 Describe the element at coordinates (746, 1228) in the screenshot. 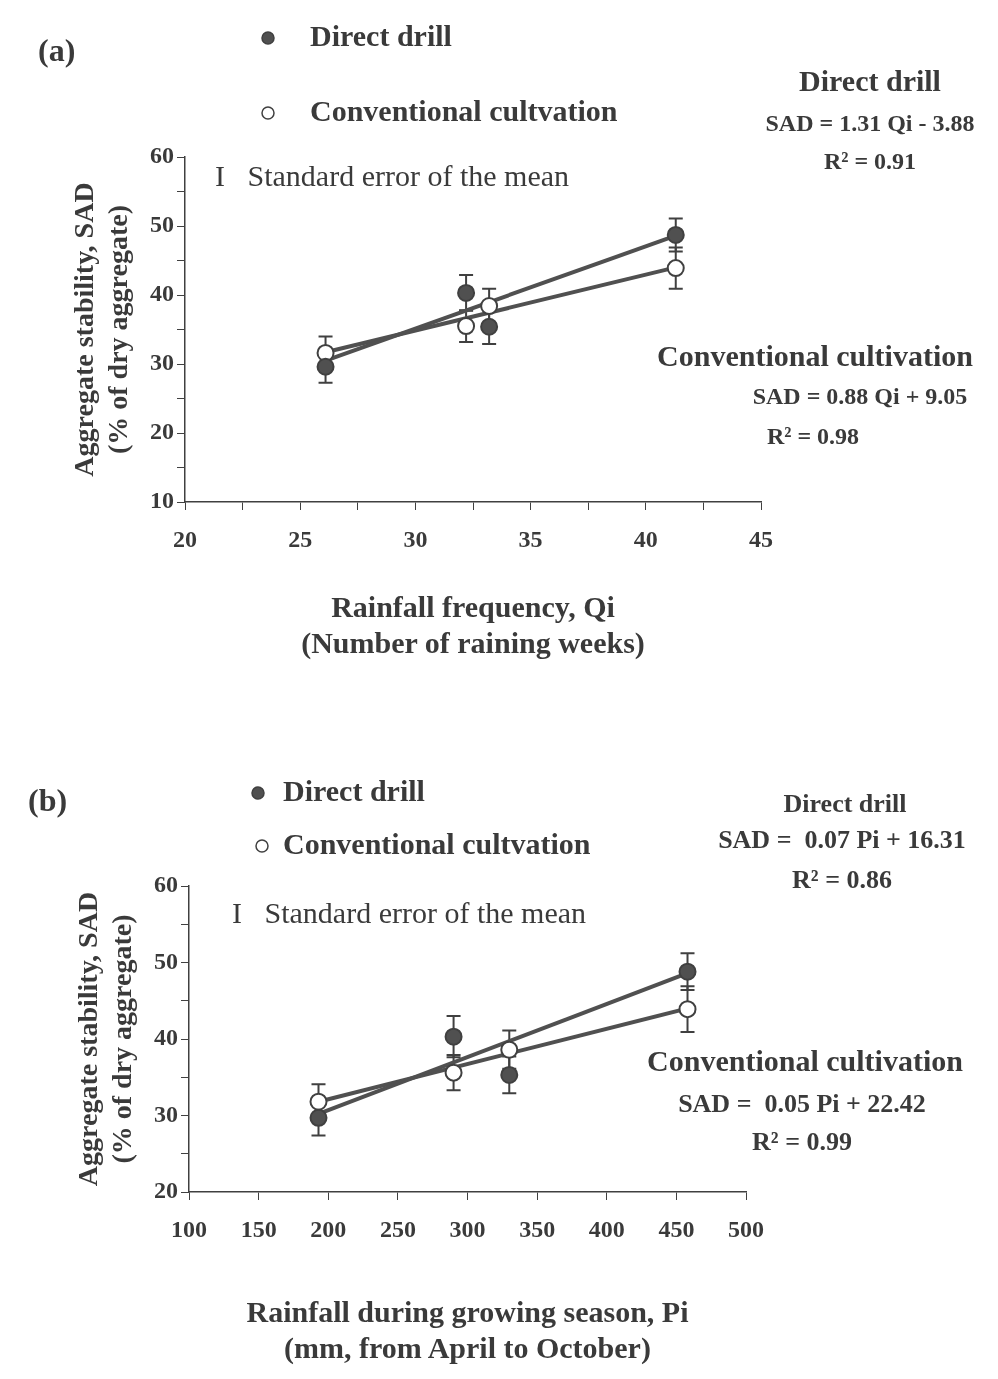

I see `x-tick-label: 500` at that location.